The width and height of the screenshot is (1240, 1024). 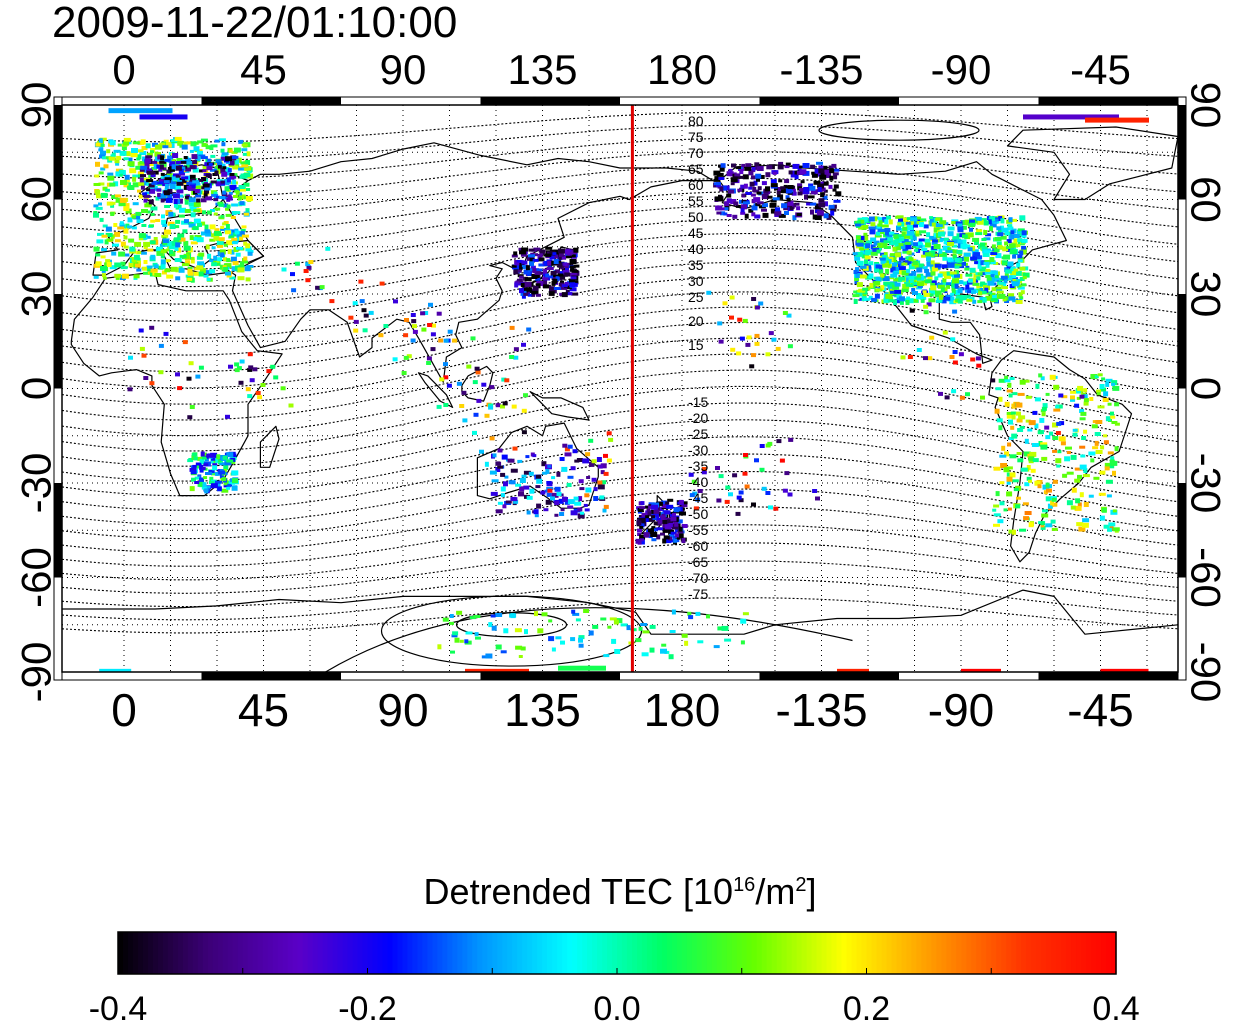 I want to click on contour-label: 25, so click(x=696, y=297).